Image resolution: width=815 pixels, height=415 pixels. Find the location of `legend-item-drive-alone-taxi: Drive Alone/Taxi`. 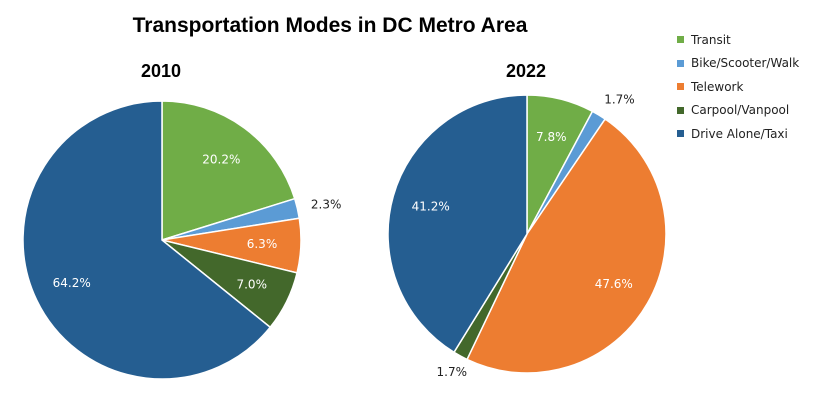

legend-item-drive-alone-taxi: Drive Alone/Taxi is located at coordinates (738, 134).